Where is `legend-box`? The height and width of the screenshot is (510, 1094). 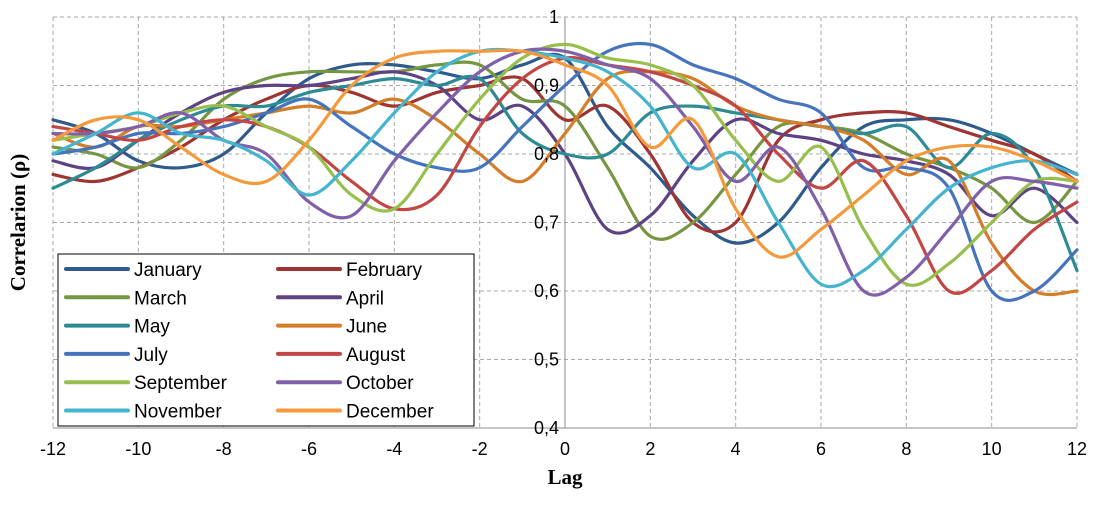
legend-box is located at coordinates (266, 340).